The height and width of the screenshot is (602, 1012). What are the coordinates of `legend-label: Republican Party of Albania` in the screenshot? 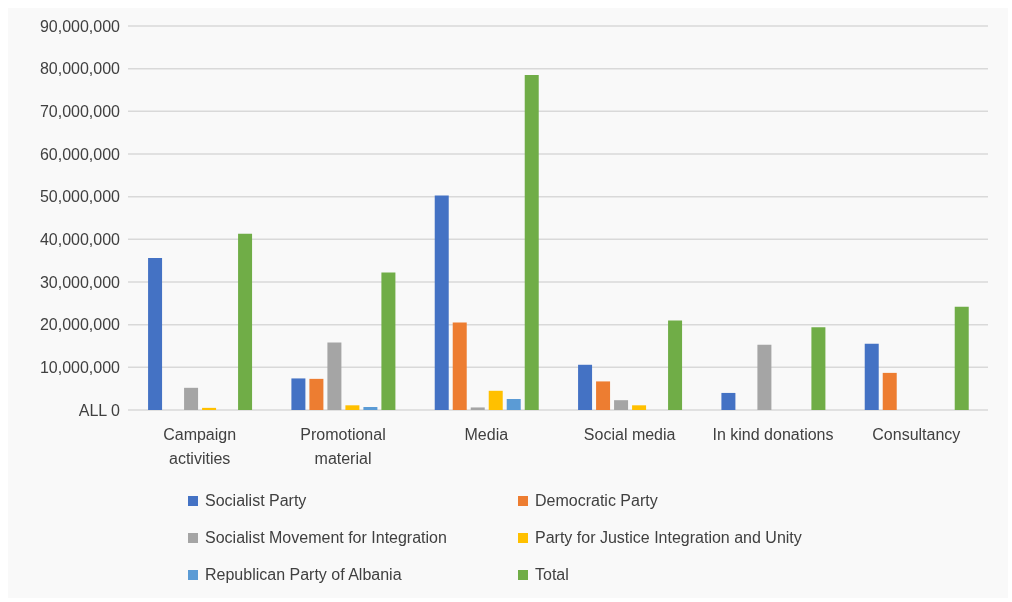 It's located at (303, 574).